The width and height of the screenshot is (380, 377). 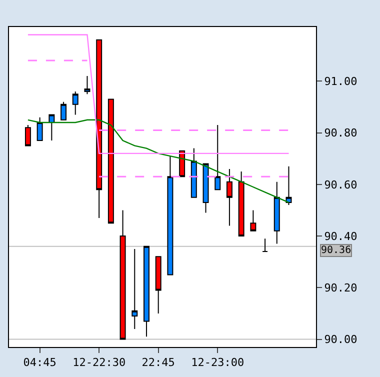 I want to click on x-tick-label: 22:45, so click(x=158, y=363).